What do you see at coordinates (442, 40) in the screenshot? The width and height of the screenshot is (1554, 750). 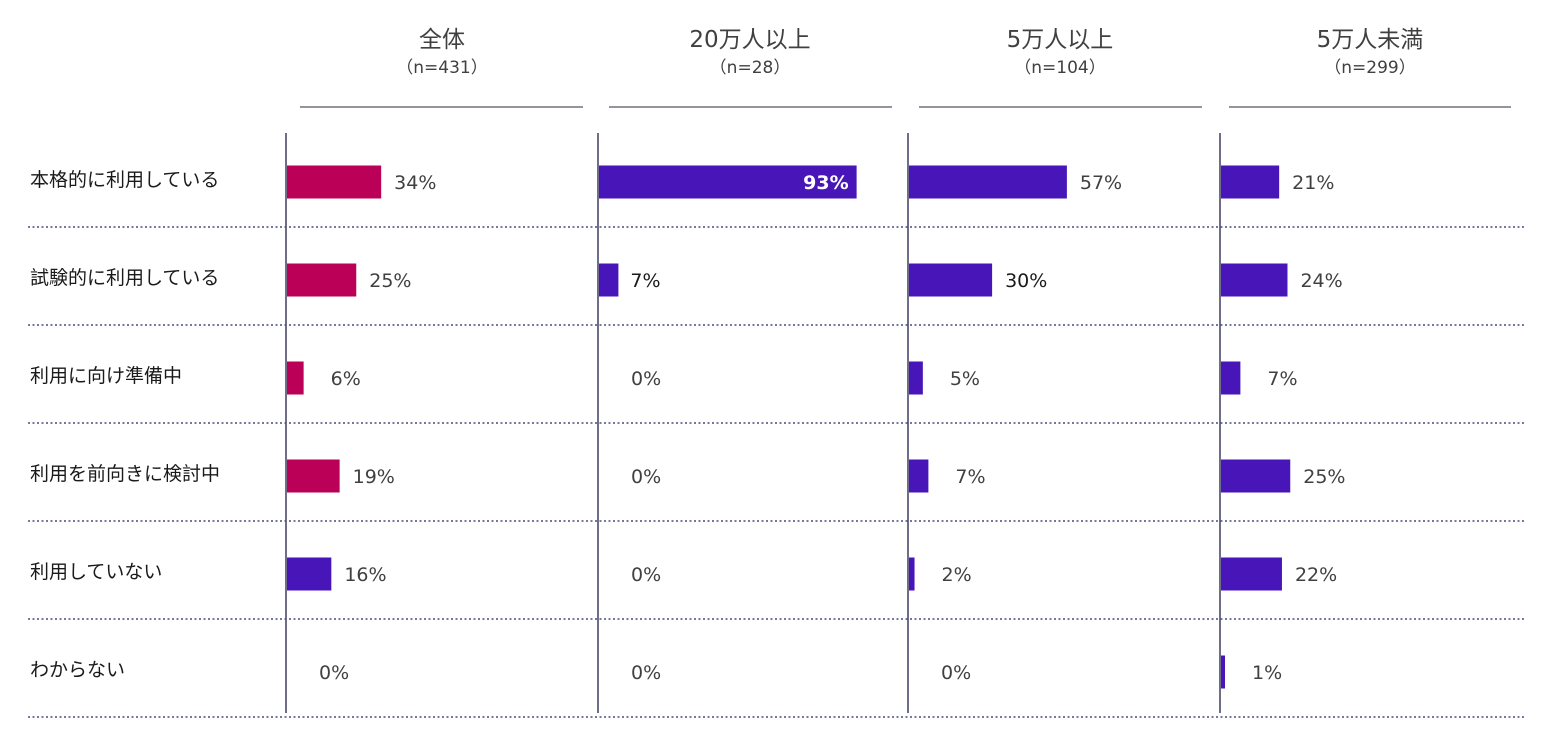 I see `panel-title: 全体` at bounding box center [442, 40].